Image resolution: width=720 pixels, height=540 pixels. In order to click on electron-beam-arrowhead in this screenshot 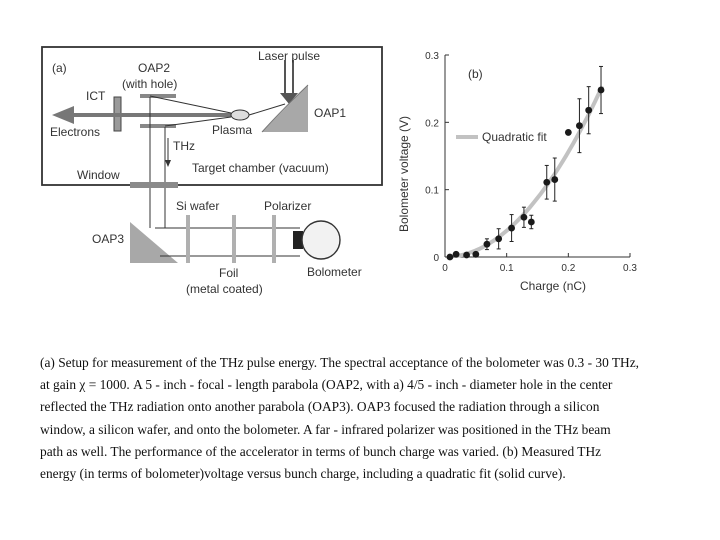, I will do `click(63, 115)`.